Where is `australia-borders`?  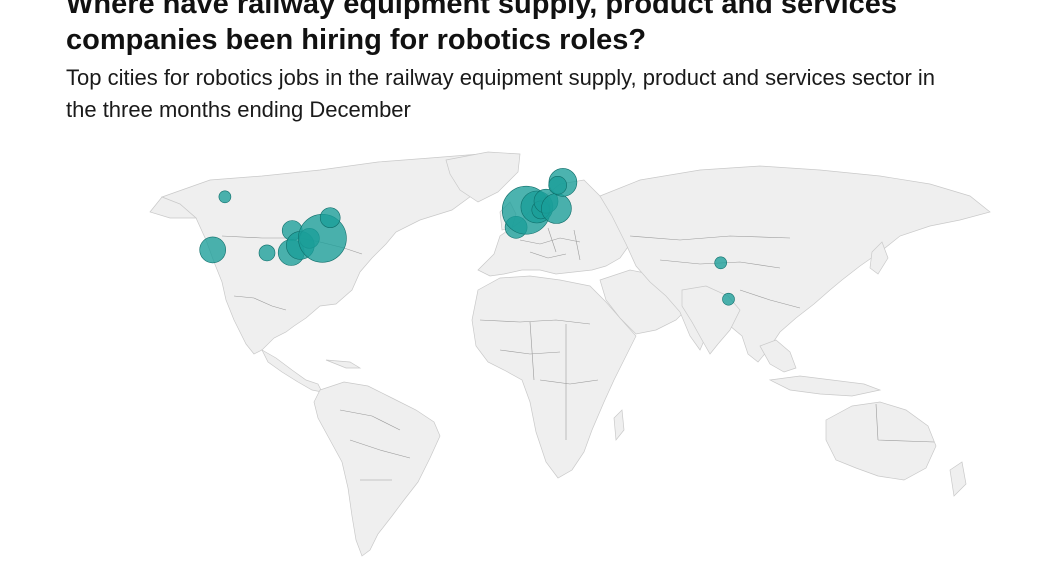 australia-borders is located at coordinates (905, 423).